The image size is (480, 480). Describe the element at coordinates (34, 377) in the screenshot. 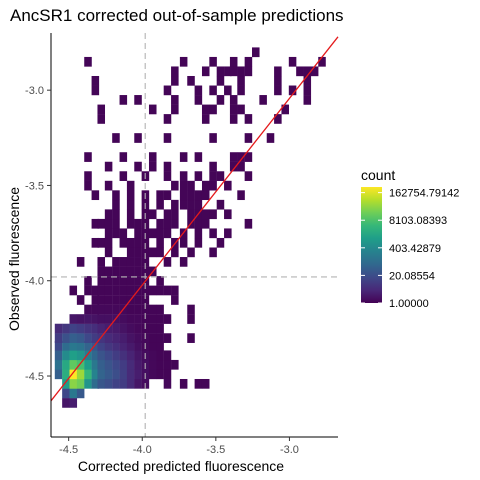

I see `y-tick-label: -4.5` at that location.